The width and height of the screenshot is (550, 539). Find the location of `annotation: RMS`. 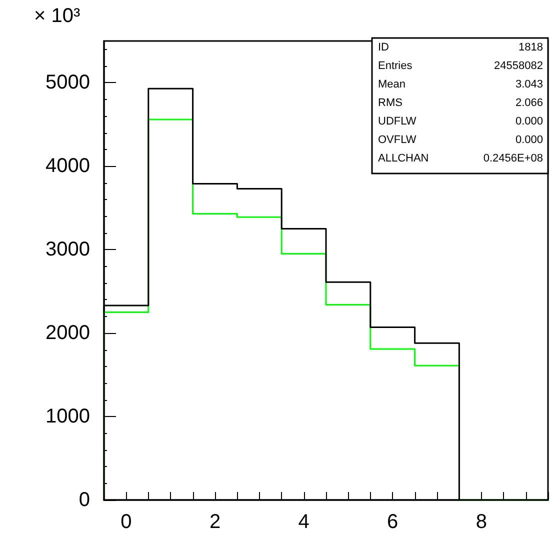

annotation: RMS is located at coordinates (390, 103).